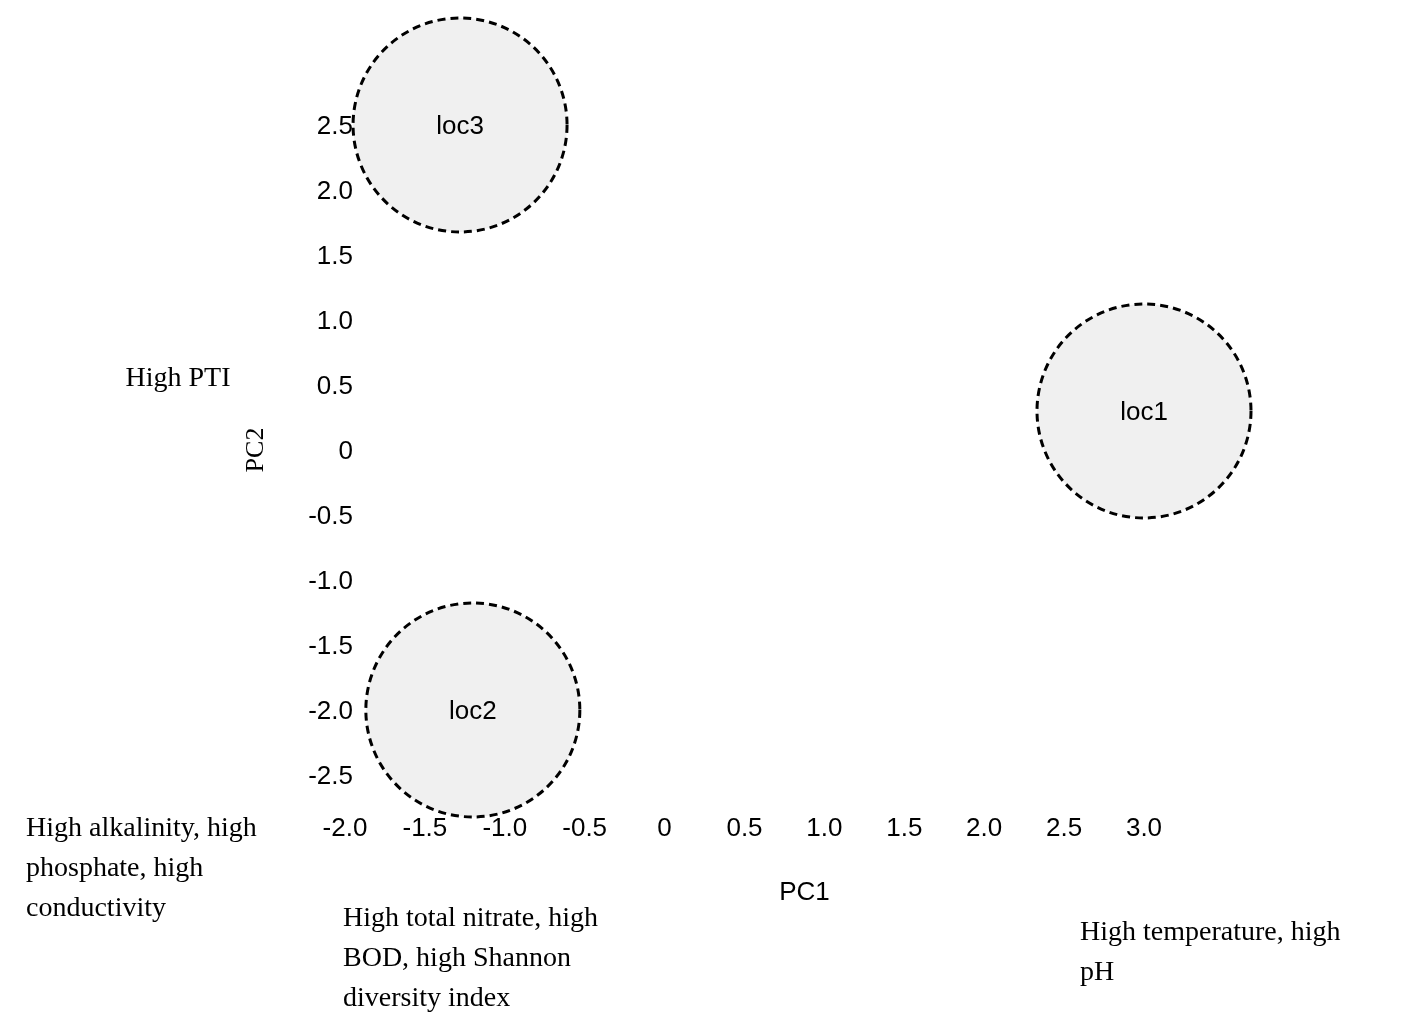 This screenshot has width=1416, height=1032. Describe the element at coordinates (425, 827) in the screenshot. I see `x-tick-label: -1.5` at that location.